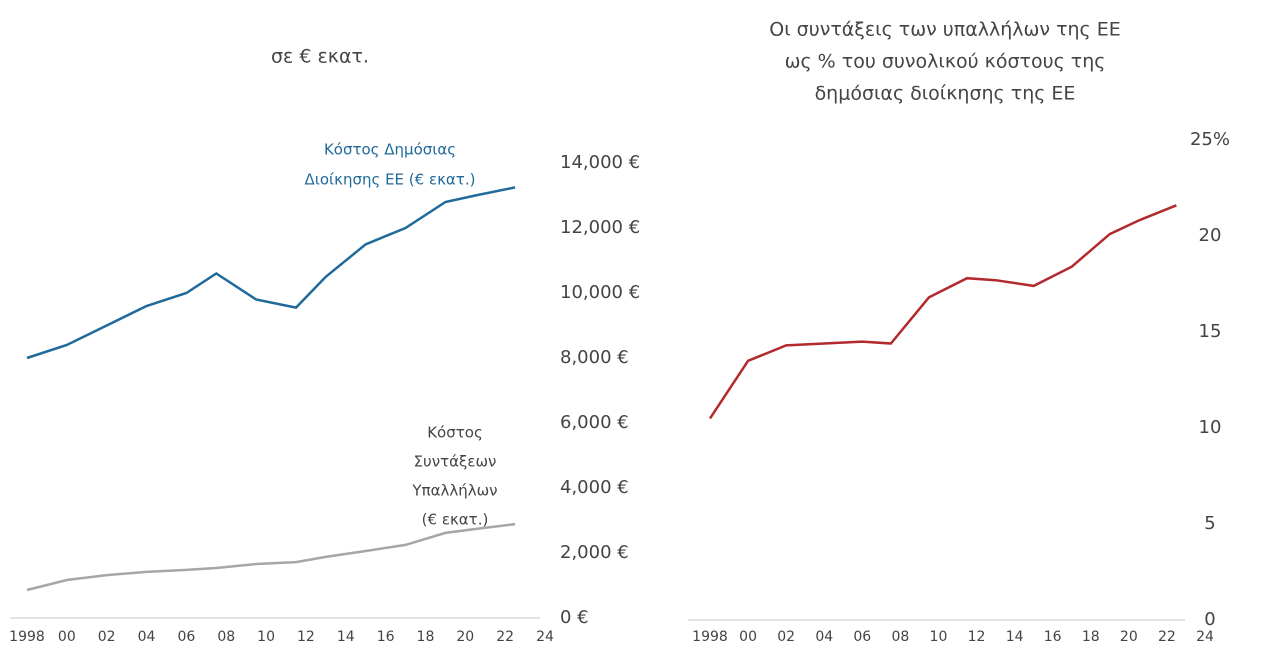 This screenshot has width=1273, height=649. Describe the element at coordinates (1209, 523) in the screenshot. I see `y-tick-label: 5` at that location.